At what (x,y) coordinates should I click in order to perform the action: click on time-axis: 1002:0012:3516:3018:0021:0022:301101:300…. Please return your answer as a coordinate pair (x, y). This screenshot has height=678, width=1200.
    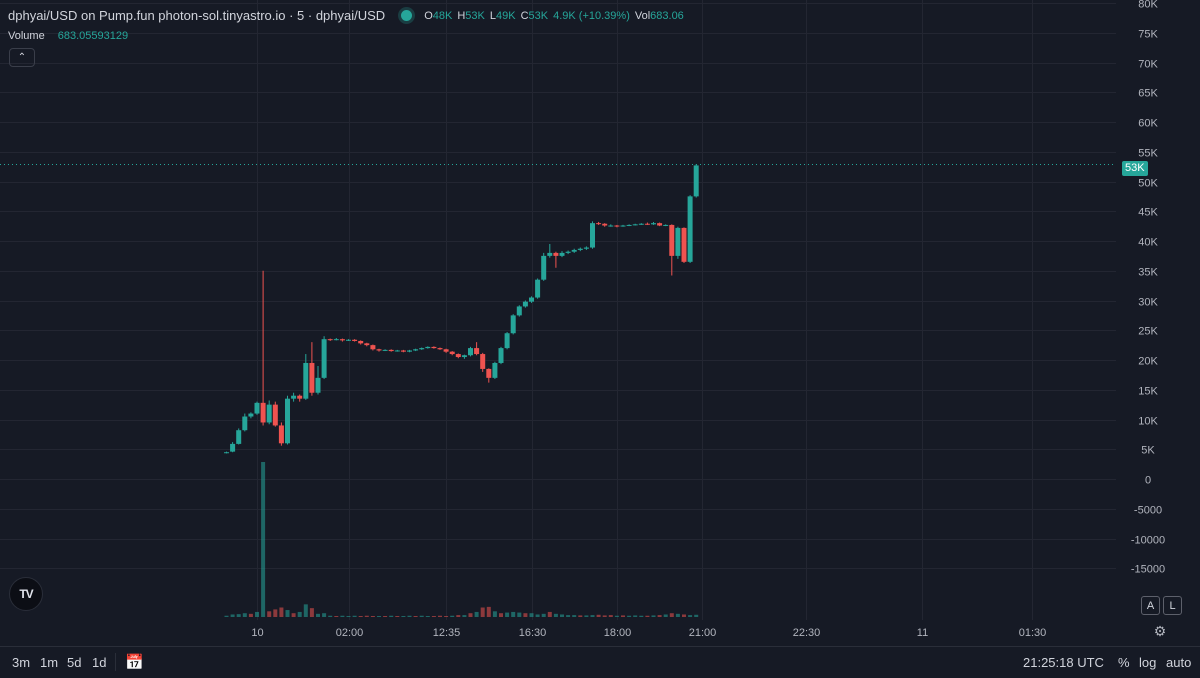
    Looking at the image, I should click on (558, 633).